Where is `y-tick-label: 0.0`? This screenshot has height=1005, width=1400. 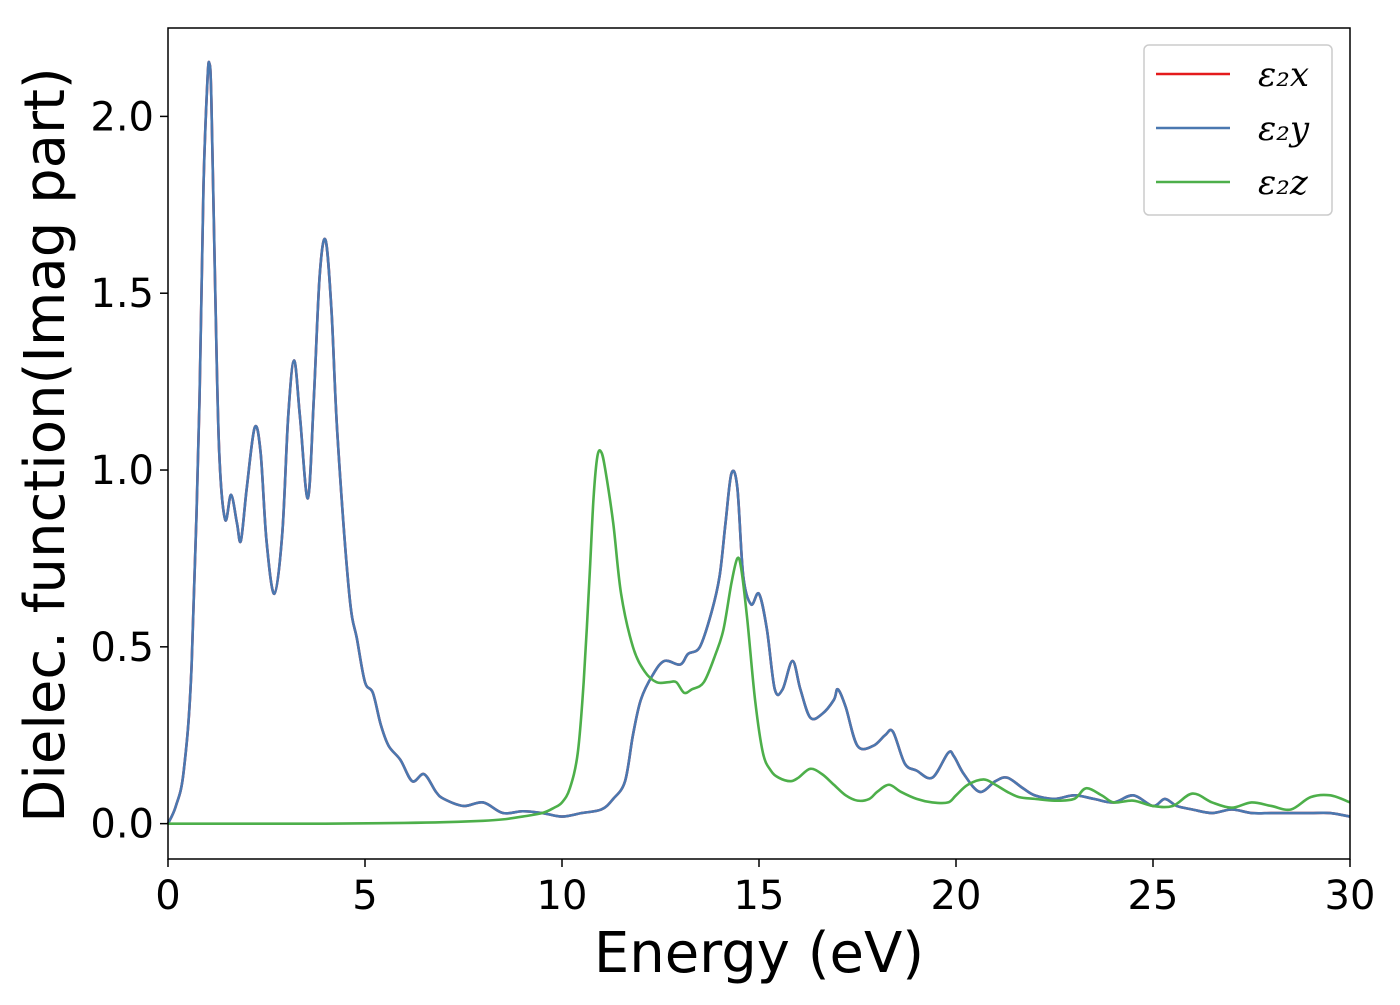
y-tick-label: 0.0 is located at coordinates (122, 825).